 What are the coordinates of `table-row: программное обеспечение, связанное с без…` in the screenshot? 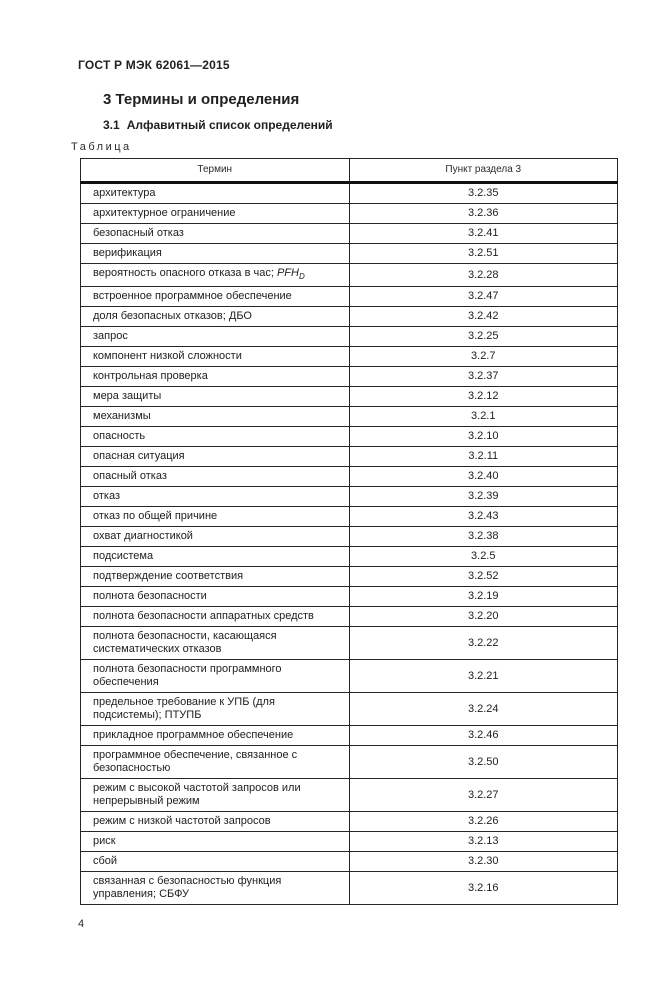 It's located at (349, 762).